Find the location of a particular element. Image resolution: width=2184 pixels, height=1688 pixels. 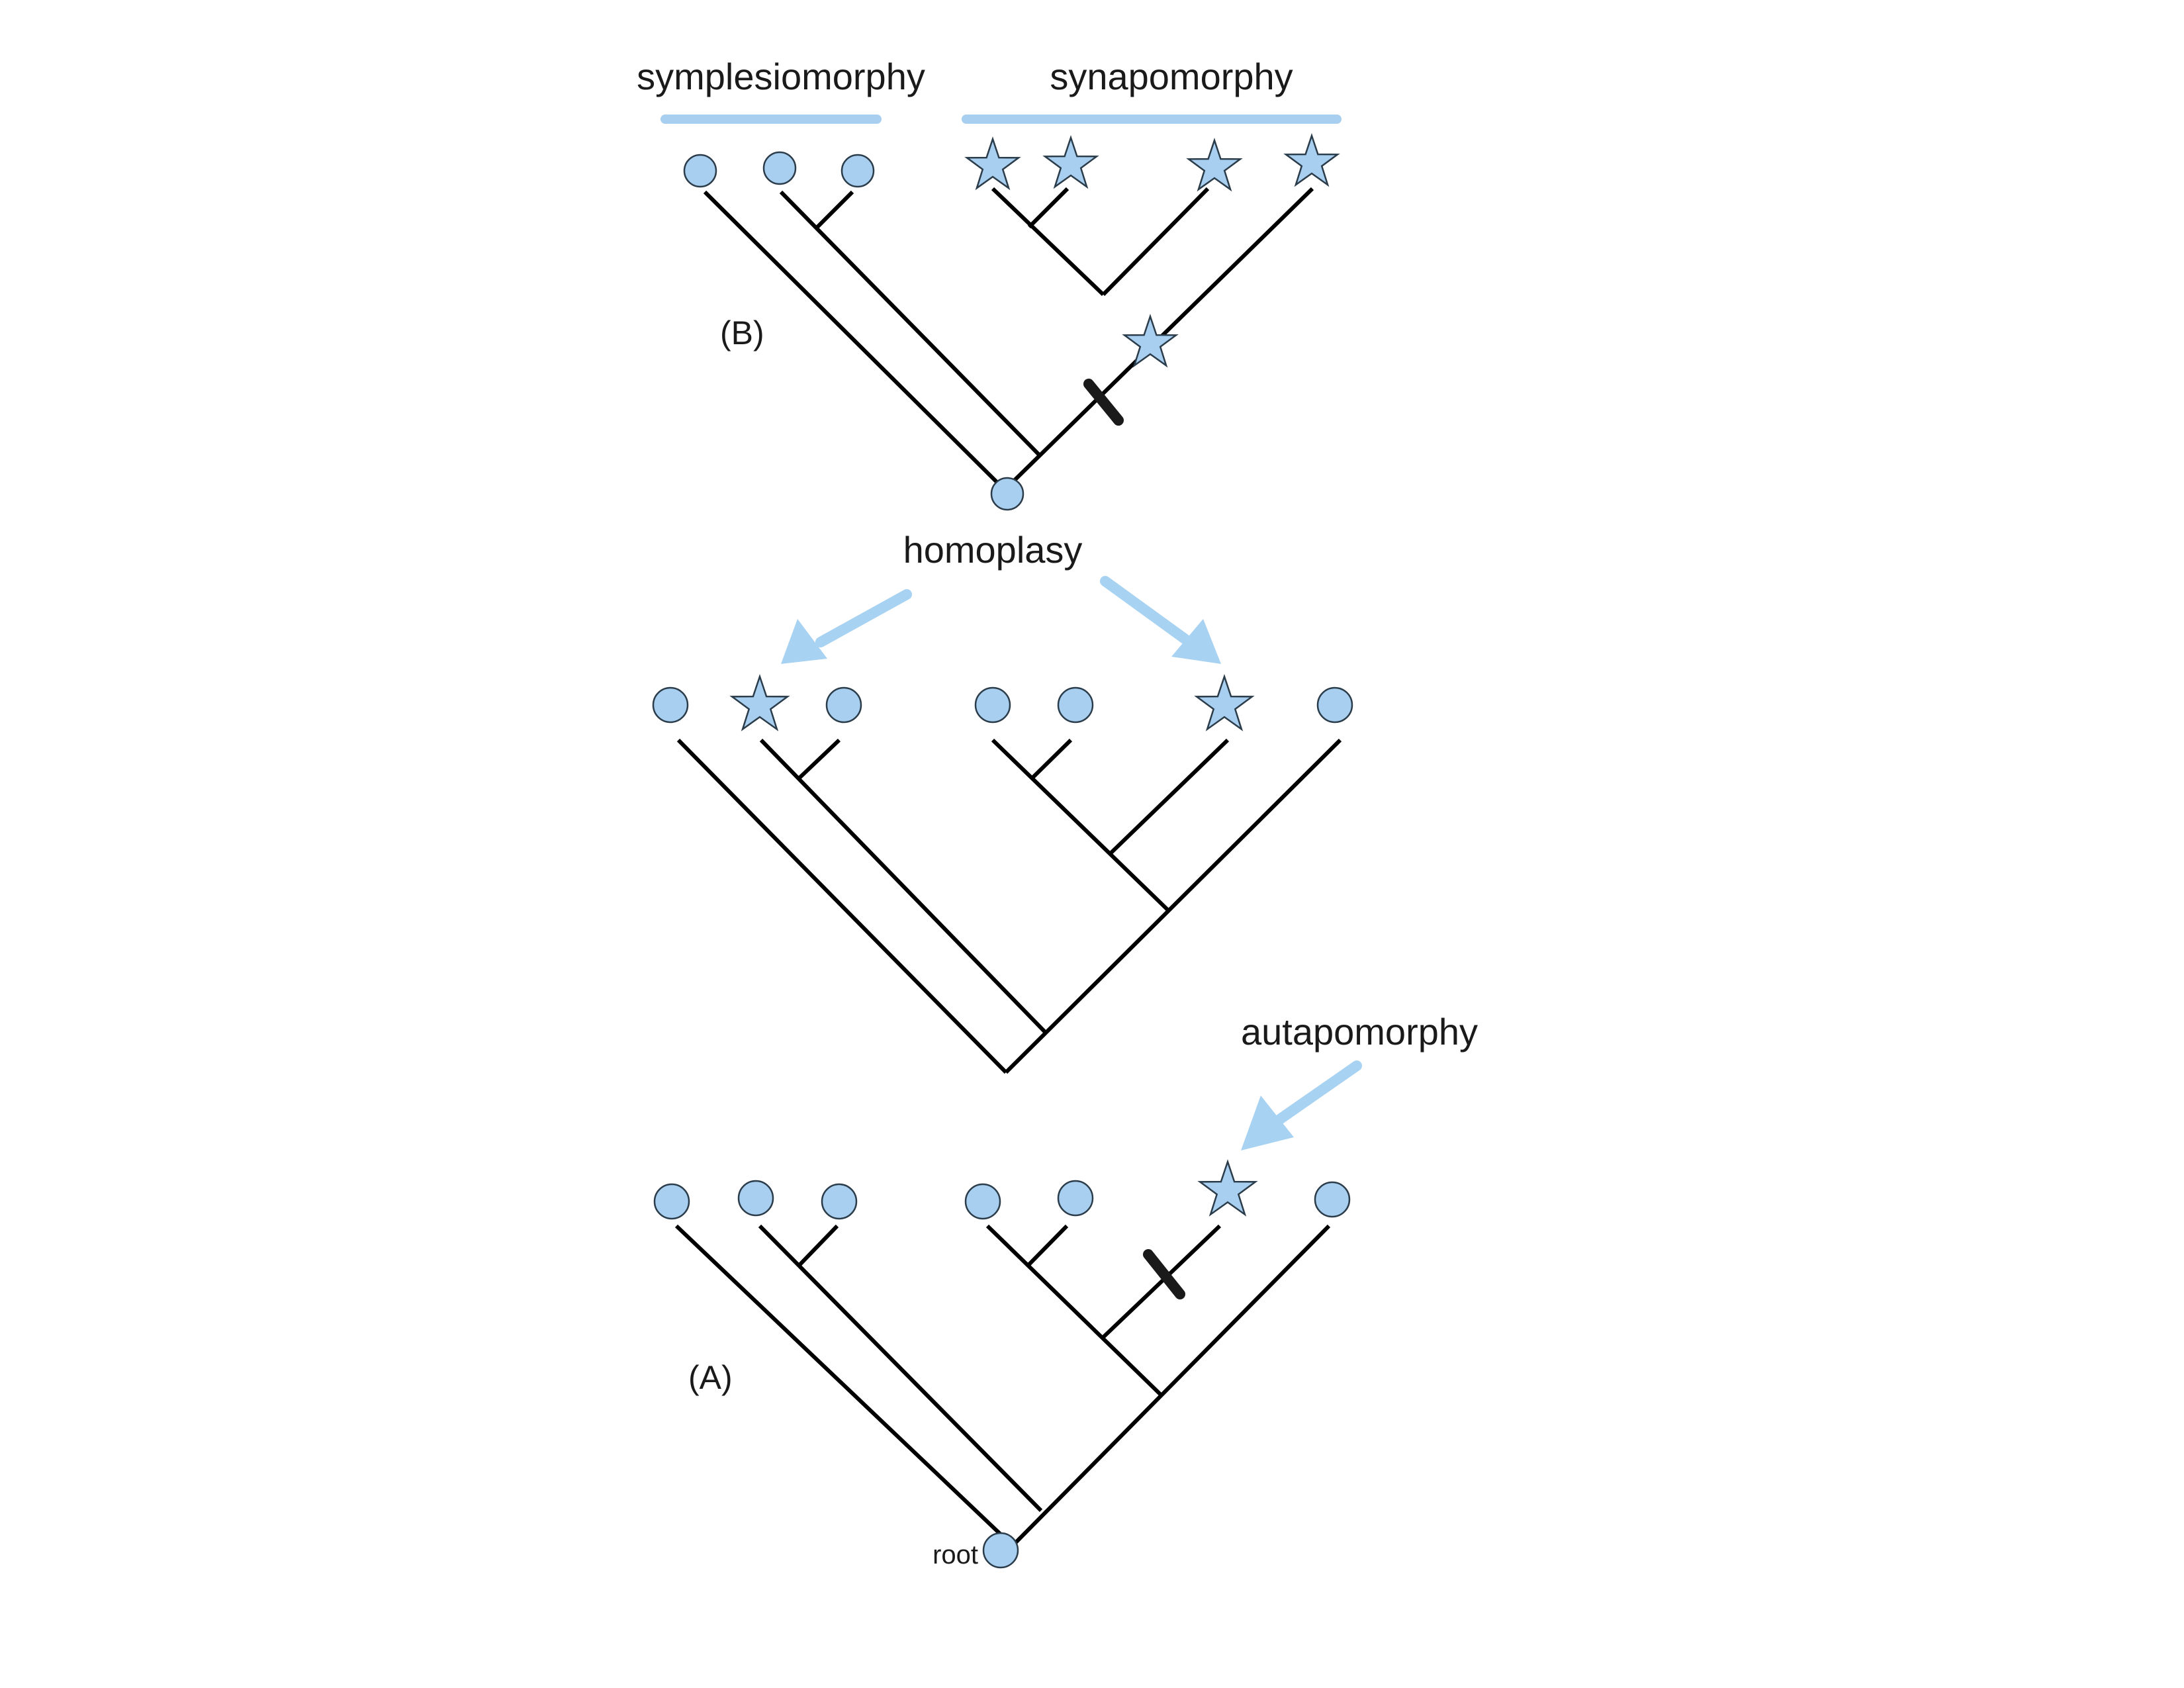

symplesiomorphy-label: symplesiomorphy is located at coordinates (781, 76).